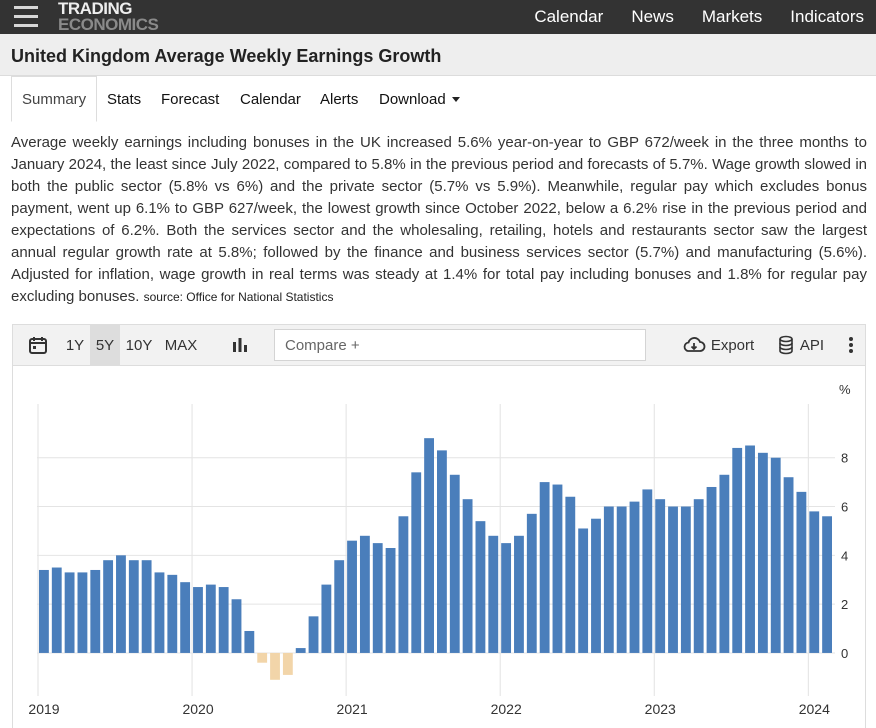  Describe the element at coordinates (54, 99) in the screenshot. I see `tab-summary: Summary` at that location.